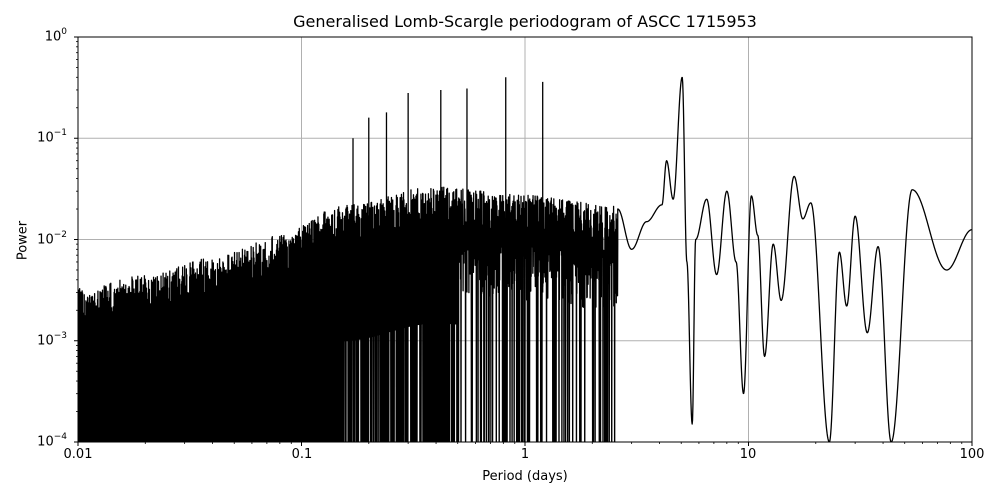 The height and width of the screenshot is (500, 1000). Describe the element at coordinates (302, 454) in the screenshot. I see `x-tick-label: 0.1` at that location.